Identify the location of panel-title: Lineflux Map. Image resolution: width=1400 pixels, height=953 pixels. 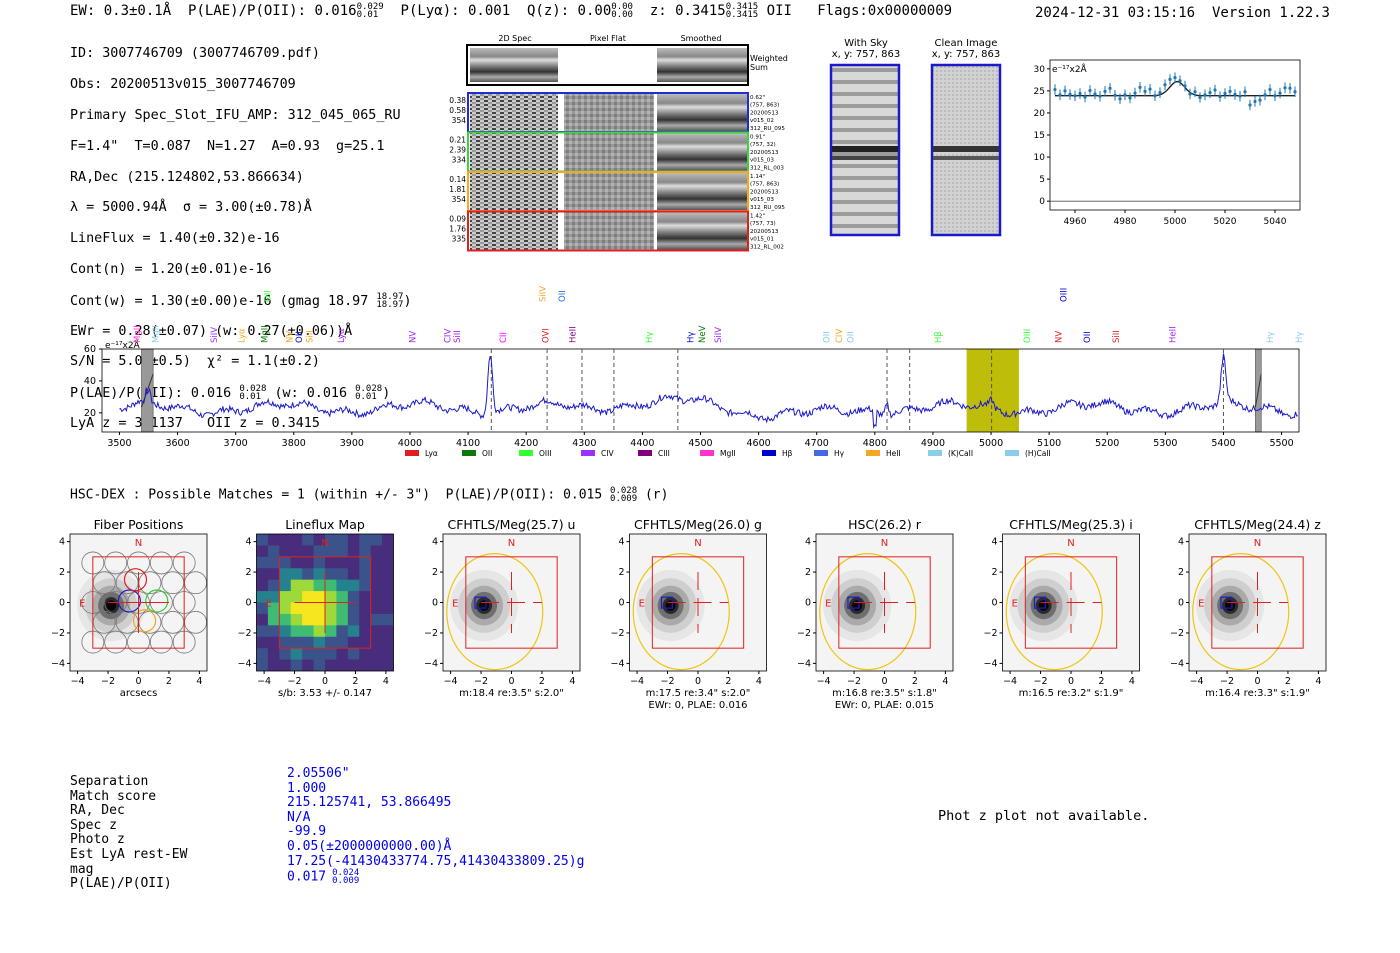
(325, 524).